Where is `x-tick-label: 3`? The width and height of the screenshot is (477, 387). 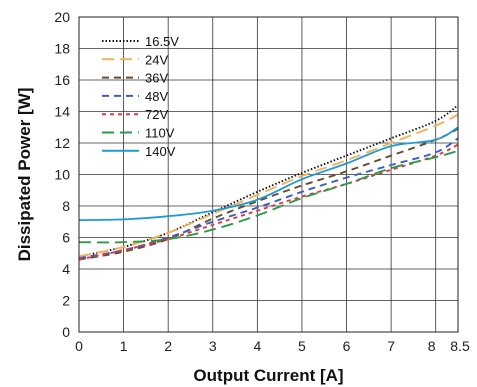
x-tick-label: 3 is located at coordinates (213, 346).